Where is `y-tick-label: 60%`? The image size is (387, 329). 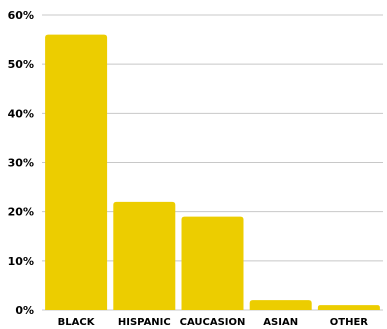 y-tick-label: 60% is located at coordinates (21, 15).